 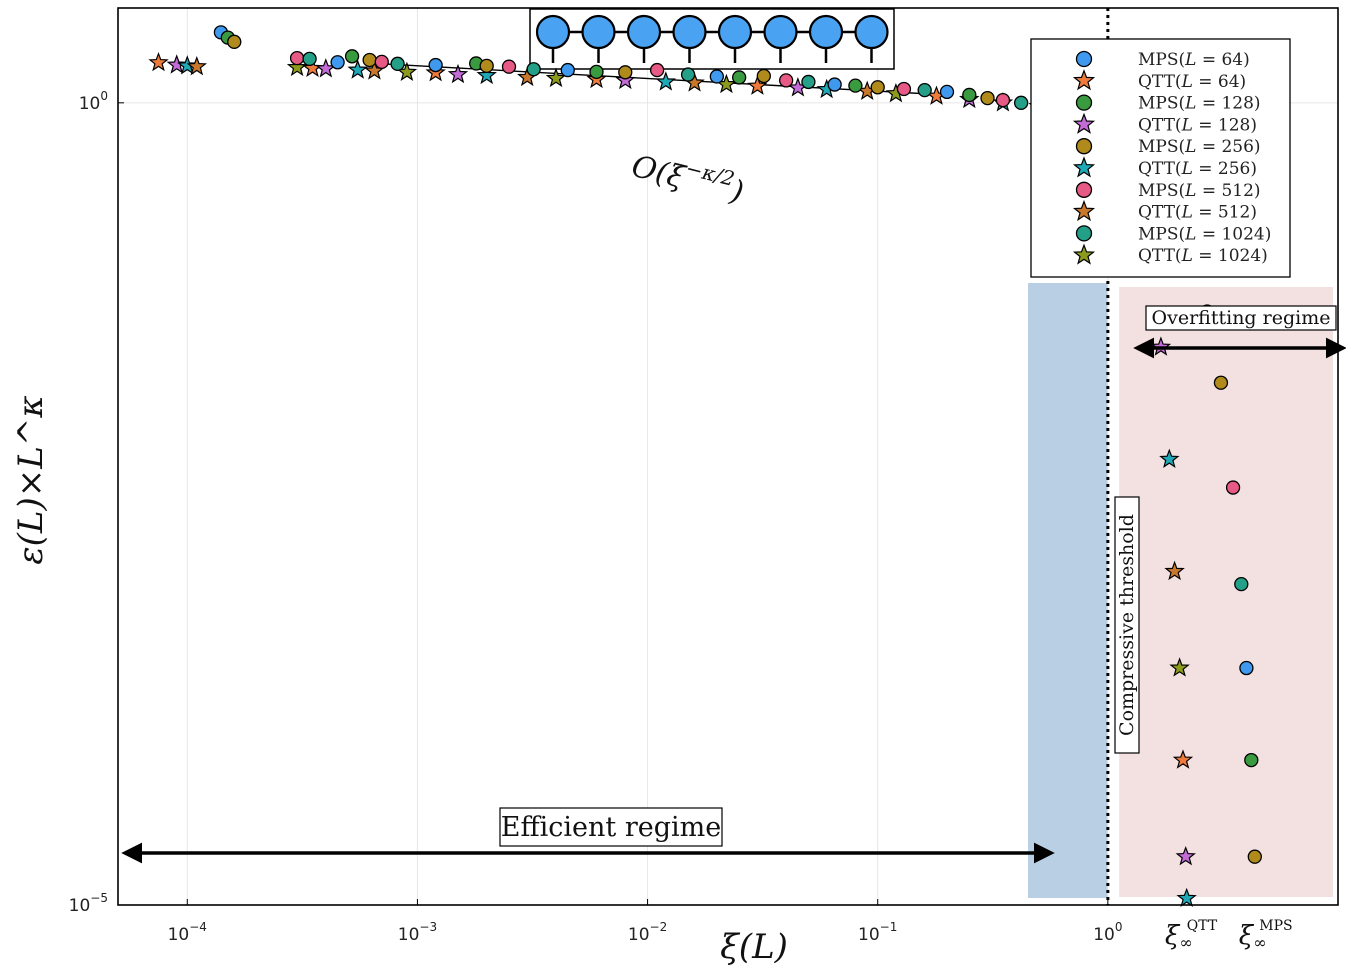 What do you see at coordinates (1226, 592) in the screenshot?
I see `overfitting-region` at bounding box center [1226, 592].